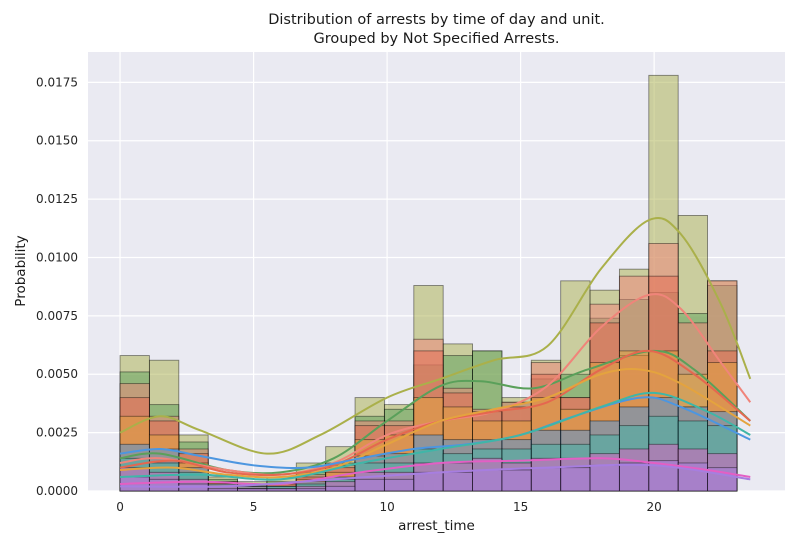 This screenshot has height=550, width=800. I want to click on y-tick-label: 0.0075, so click(57, 316).